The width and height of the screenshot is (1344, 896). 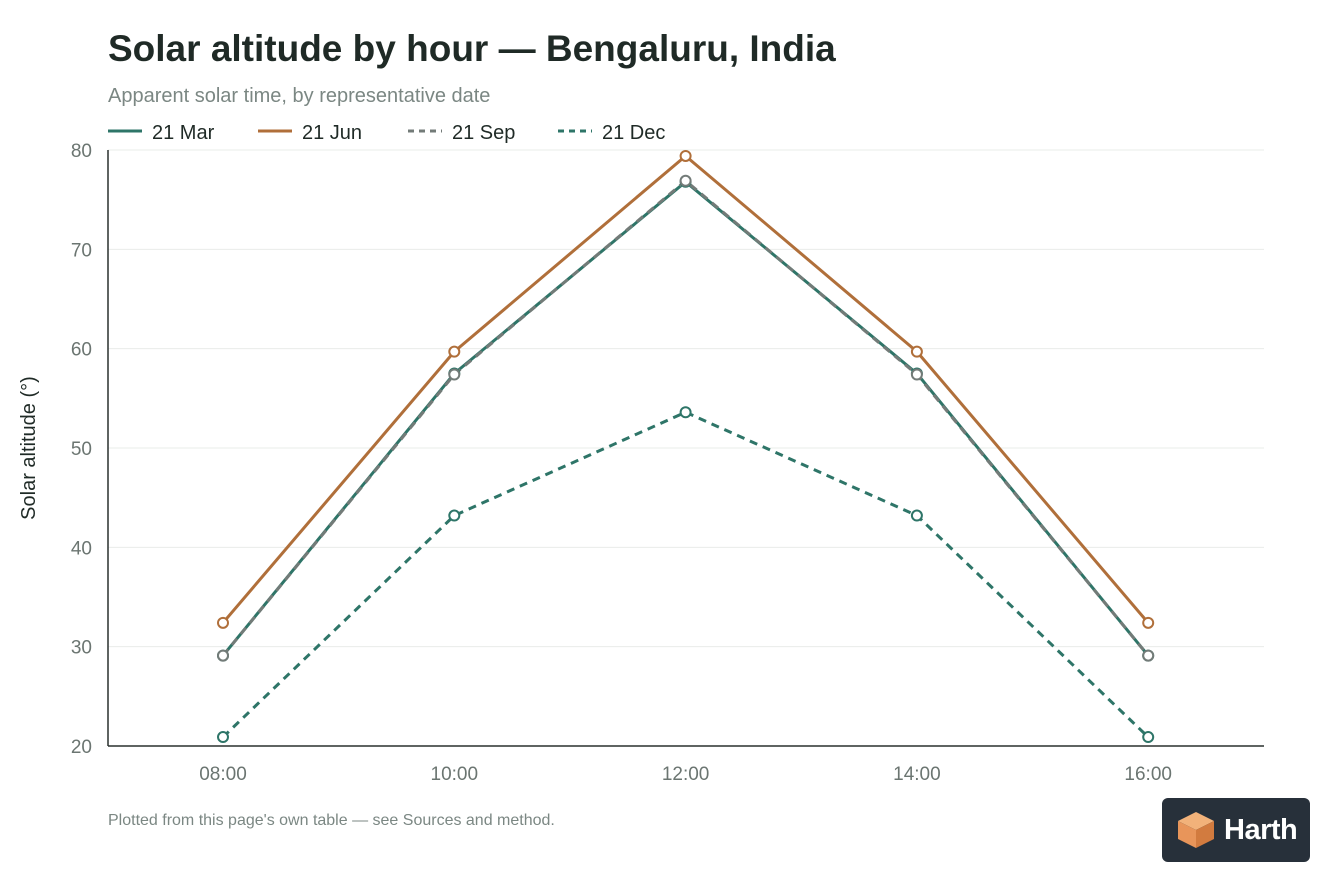 What do you see at coordinates (183, 133) in the screenshot?
I see `legend-label-0: 21 Mar` at bounding box center [183, 133].